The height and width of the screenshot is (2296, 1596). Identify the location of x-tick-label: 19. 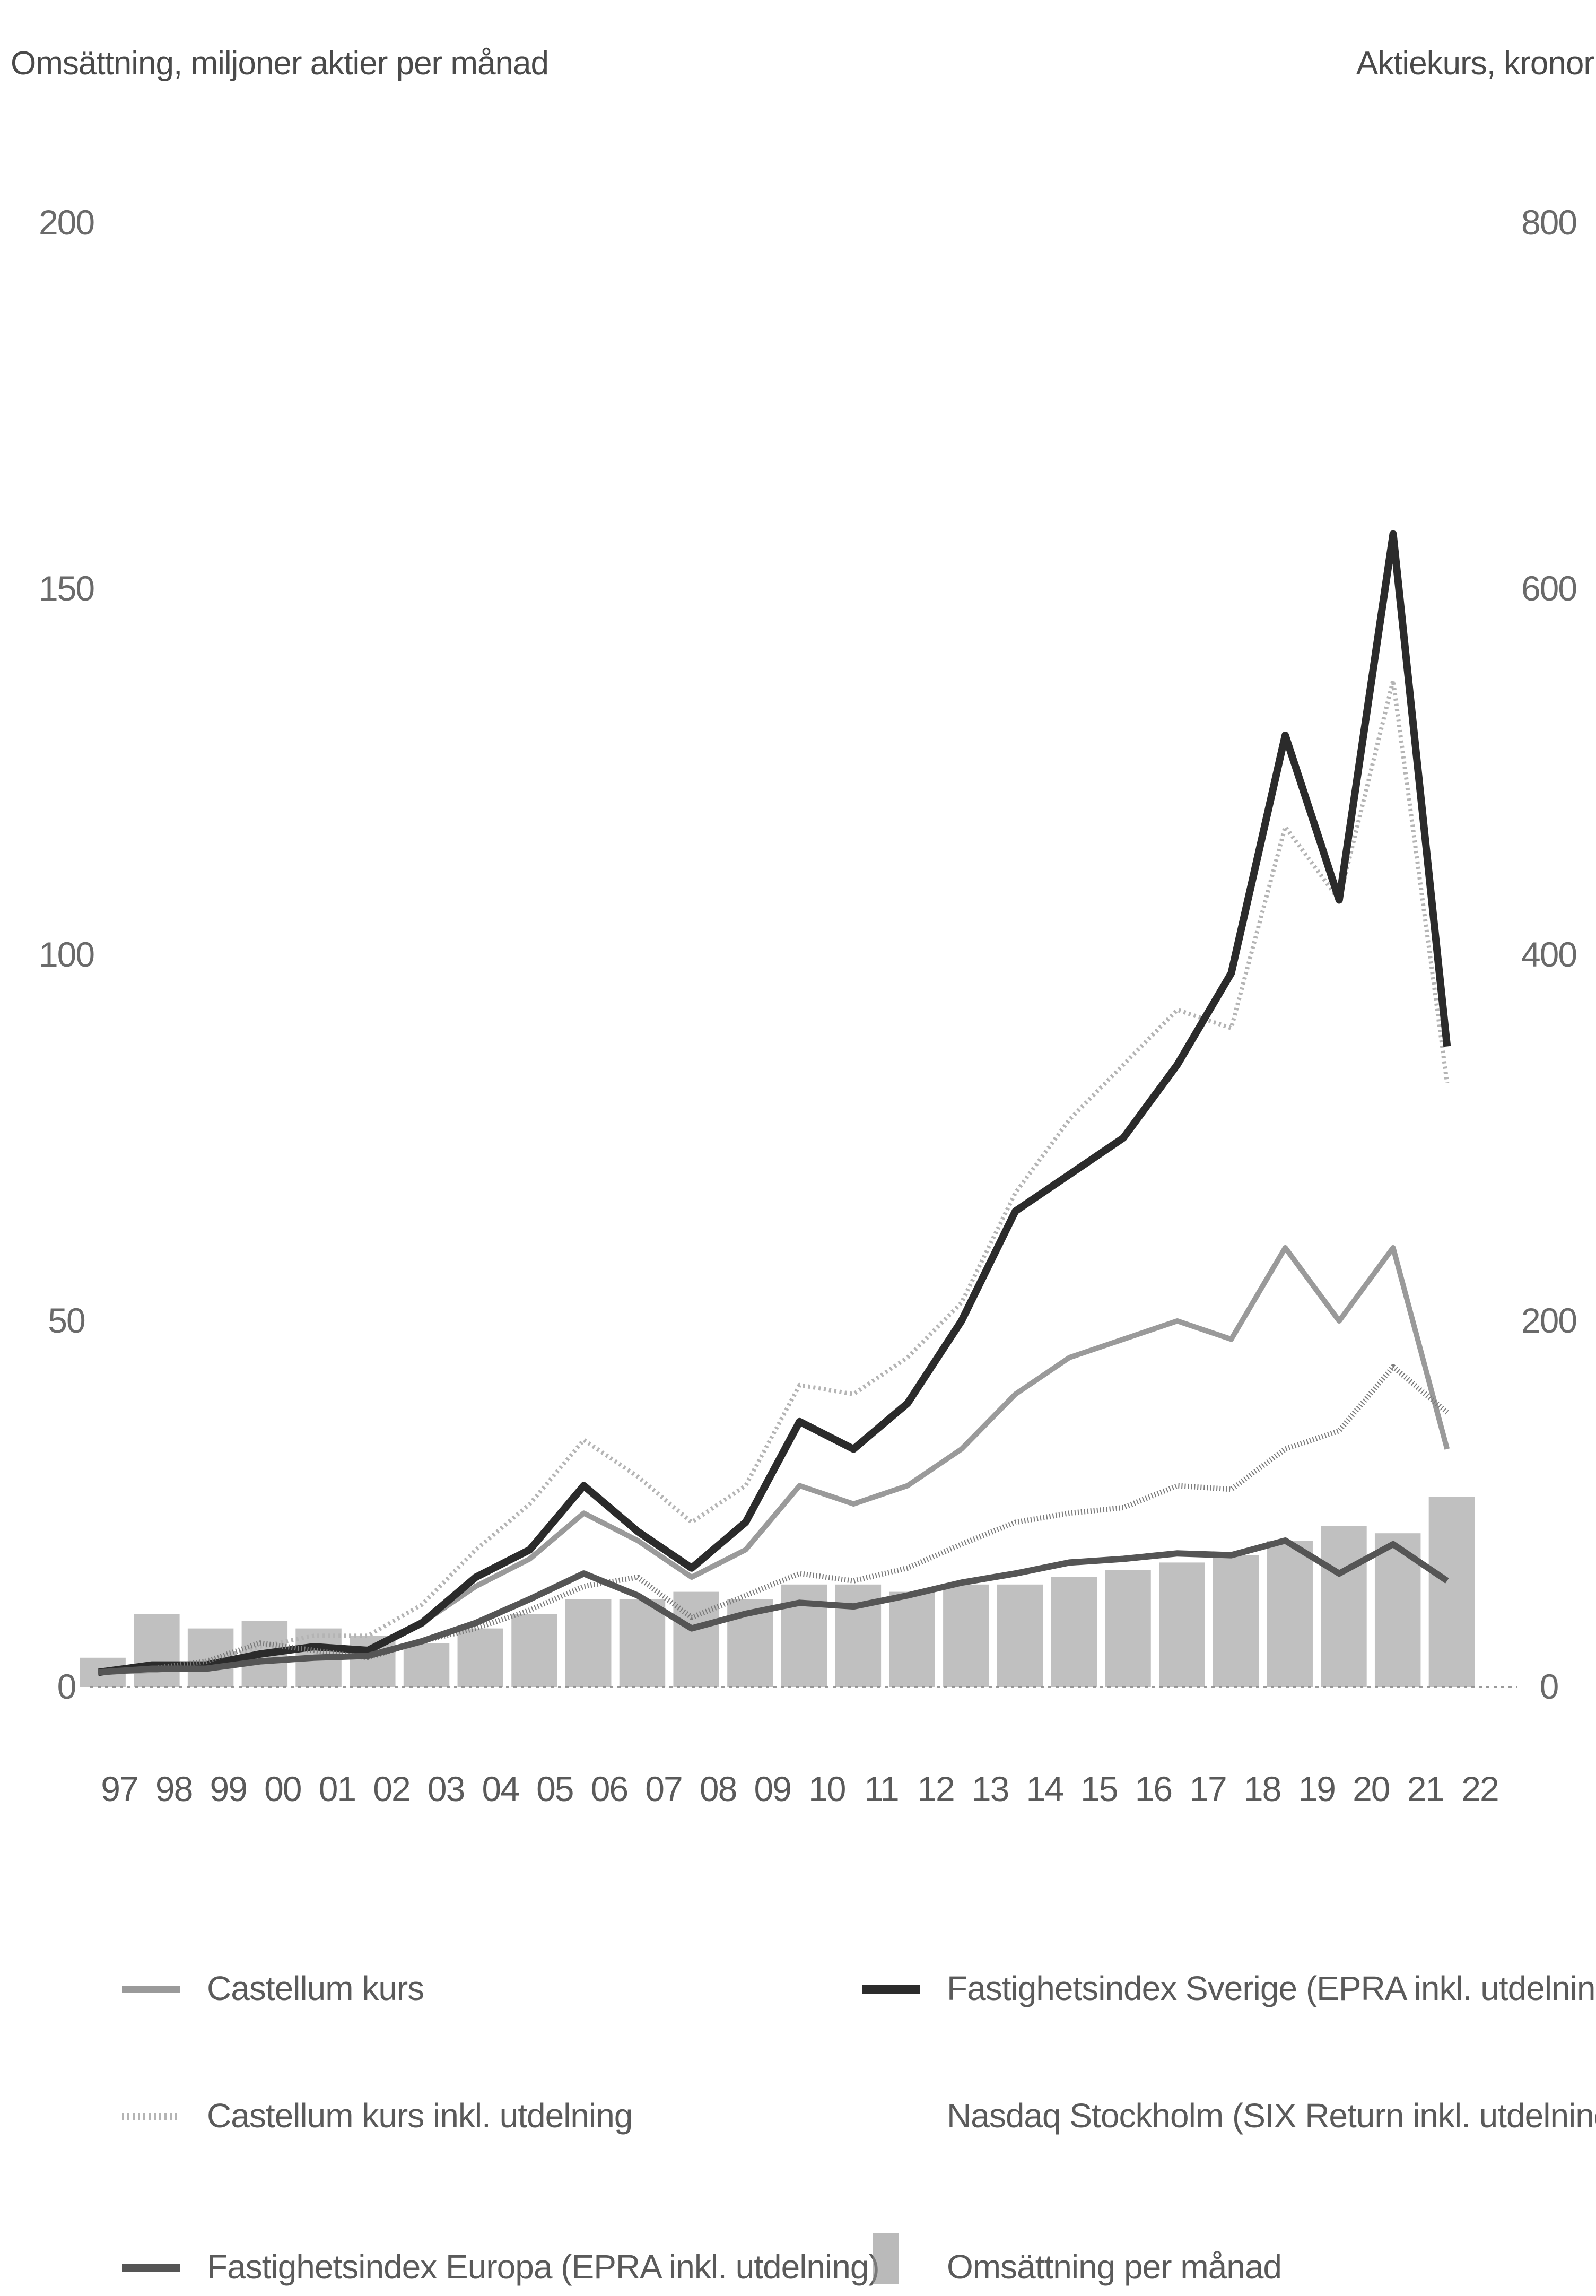
(1316, 1789).